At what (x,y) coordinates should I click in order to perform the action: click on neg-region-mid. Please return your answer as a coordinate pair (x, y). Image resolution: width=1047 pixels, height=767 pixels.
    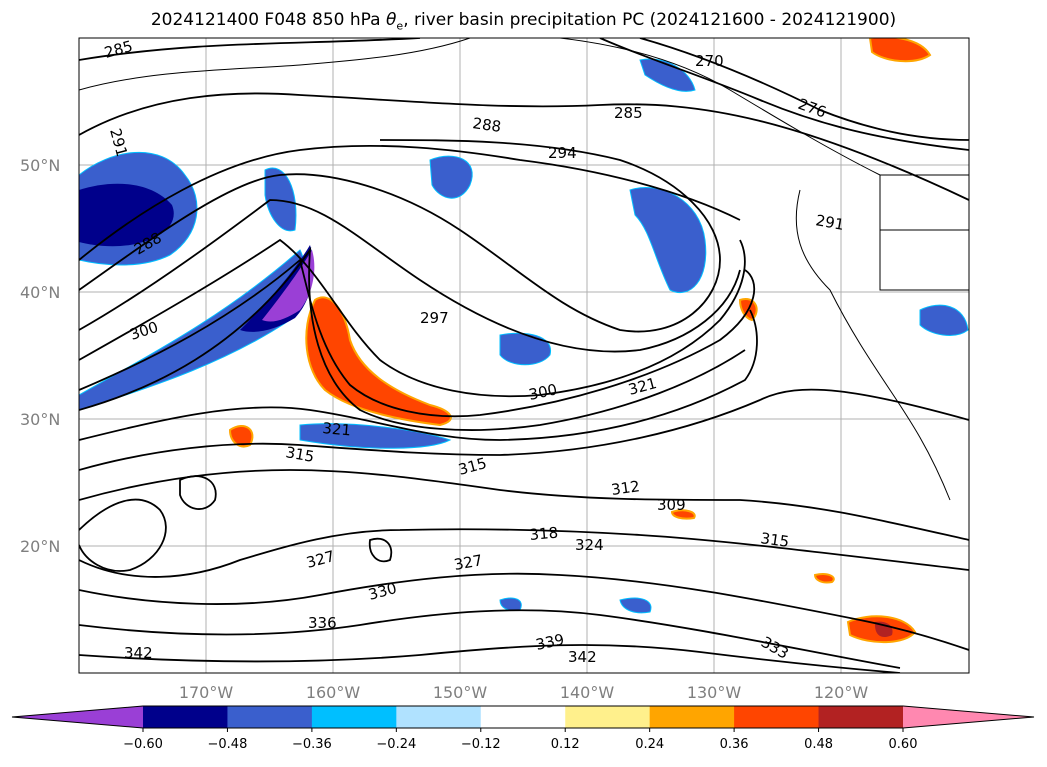
    Looking at the image, I should click on (525, 349).